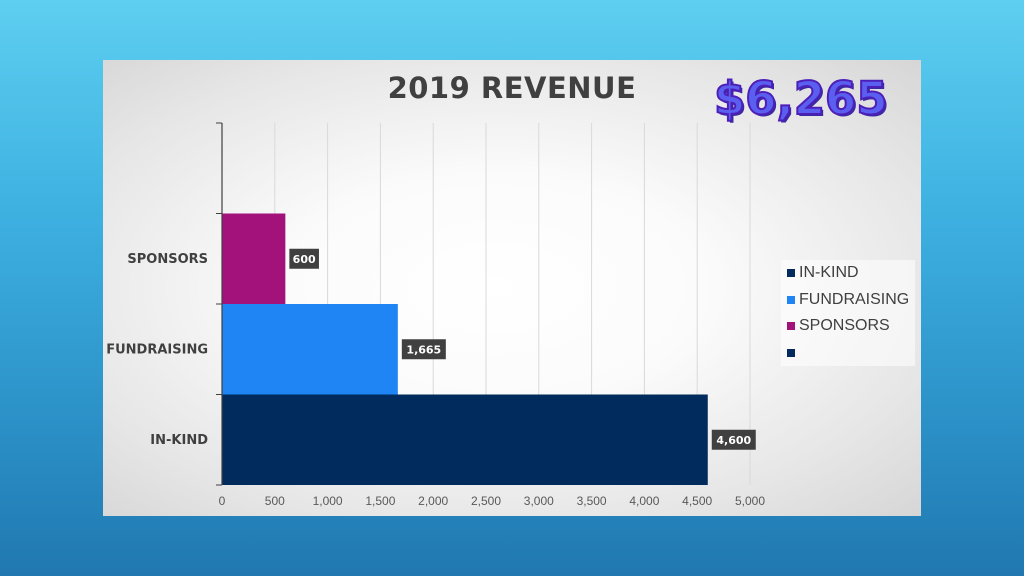 The width and height of the screenshot is (1024, 576). I want to click on legend-label: FUNDRAISING, so click(854, 299).